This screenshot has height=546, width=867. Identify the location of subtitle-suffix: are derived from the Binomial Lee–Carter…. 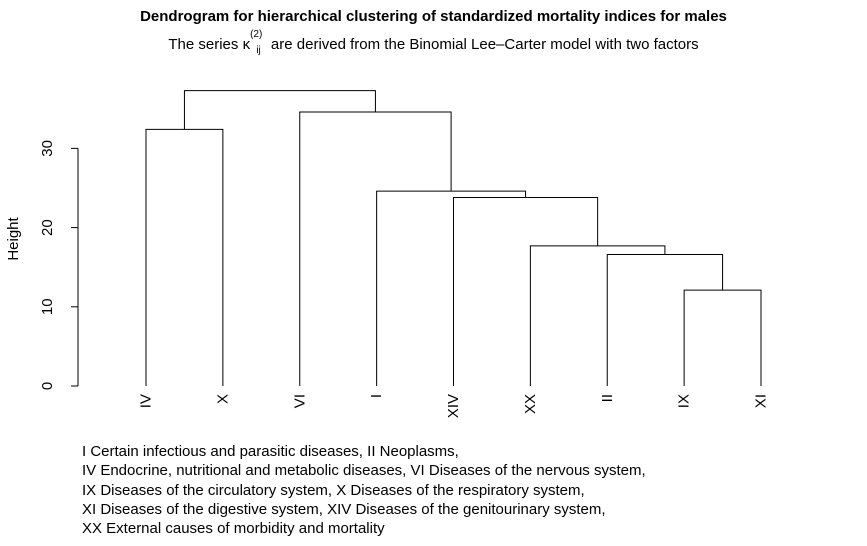
(482, 44).